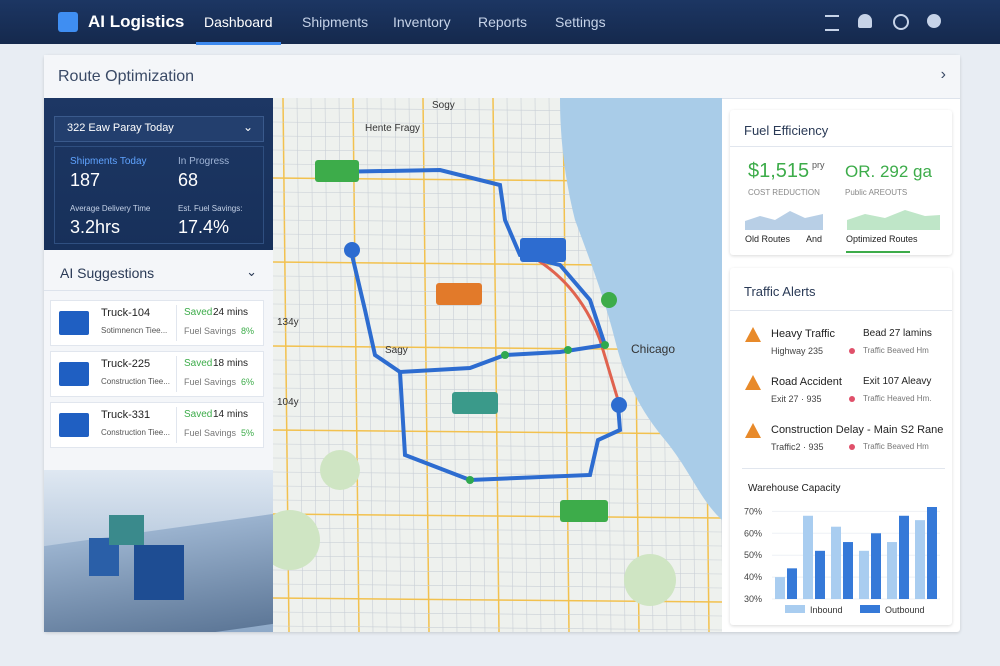 The image size is (1000, 666). What do you see at coordinates (905, 610) in the screenshot?
I see `legend-label: Outbound` at bounding box center [905, 610].